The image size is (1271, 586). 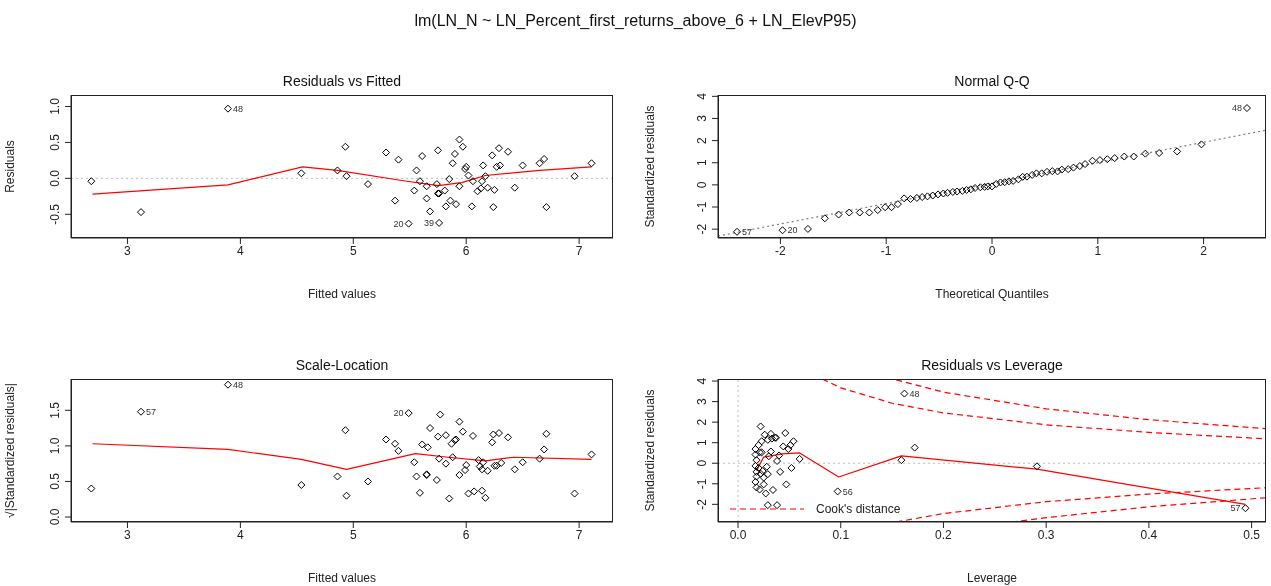 I want to click on x-tick-label: 6, so click(x=466, y=250).